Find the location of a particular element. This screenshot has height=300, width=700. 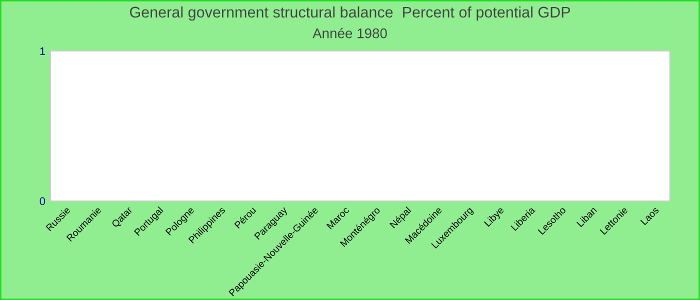

chart-title: General government structural balance Percent of potential GDP is located at coordinates (350, 13).